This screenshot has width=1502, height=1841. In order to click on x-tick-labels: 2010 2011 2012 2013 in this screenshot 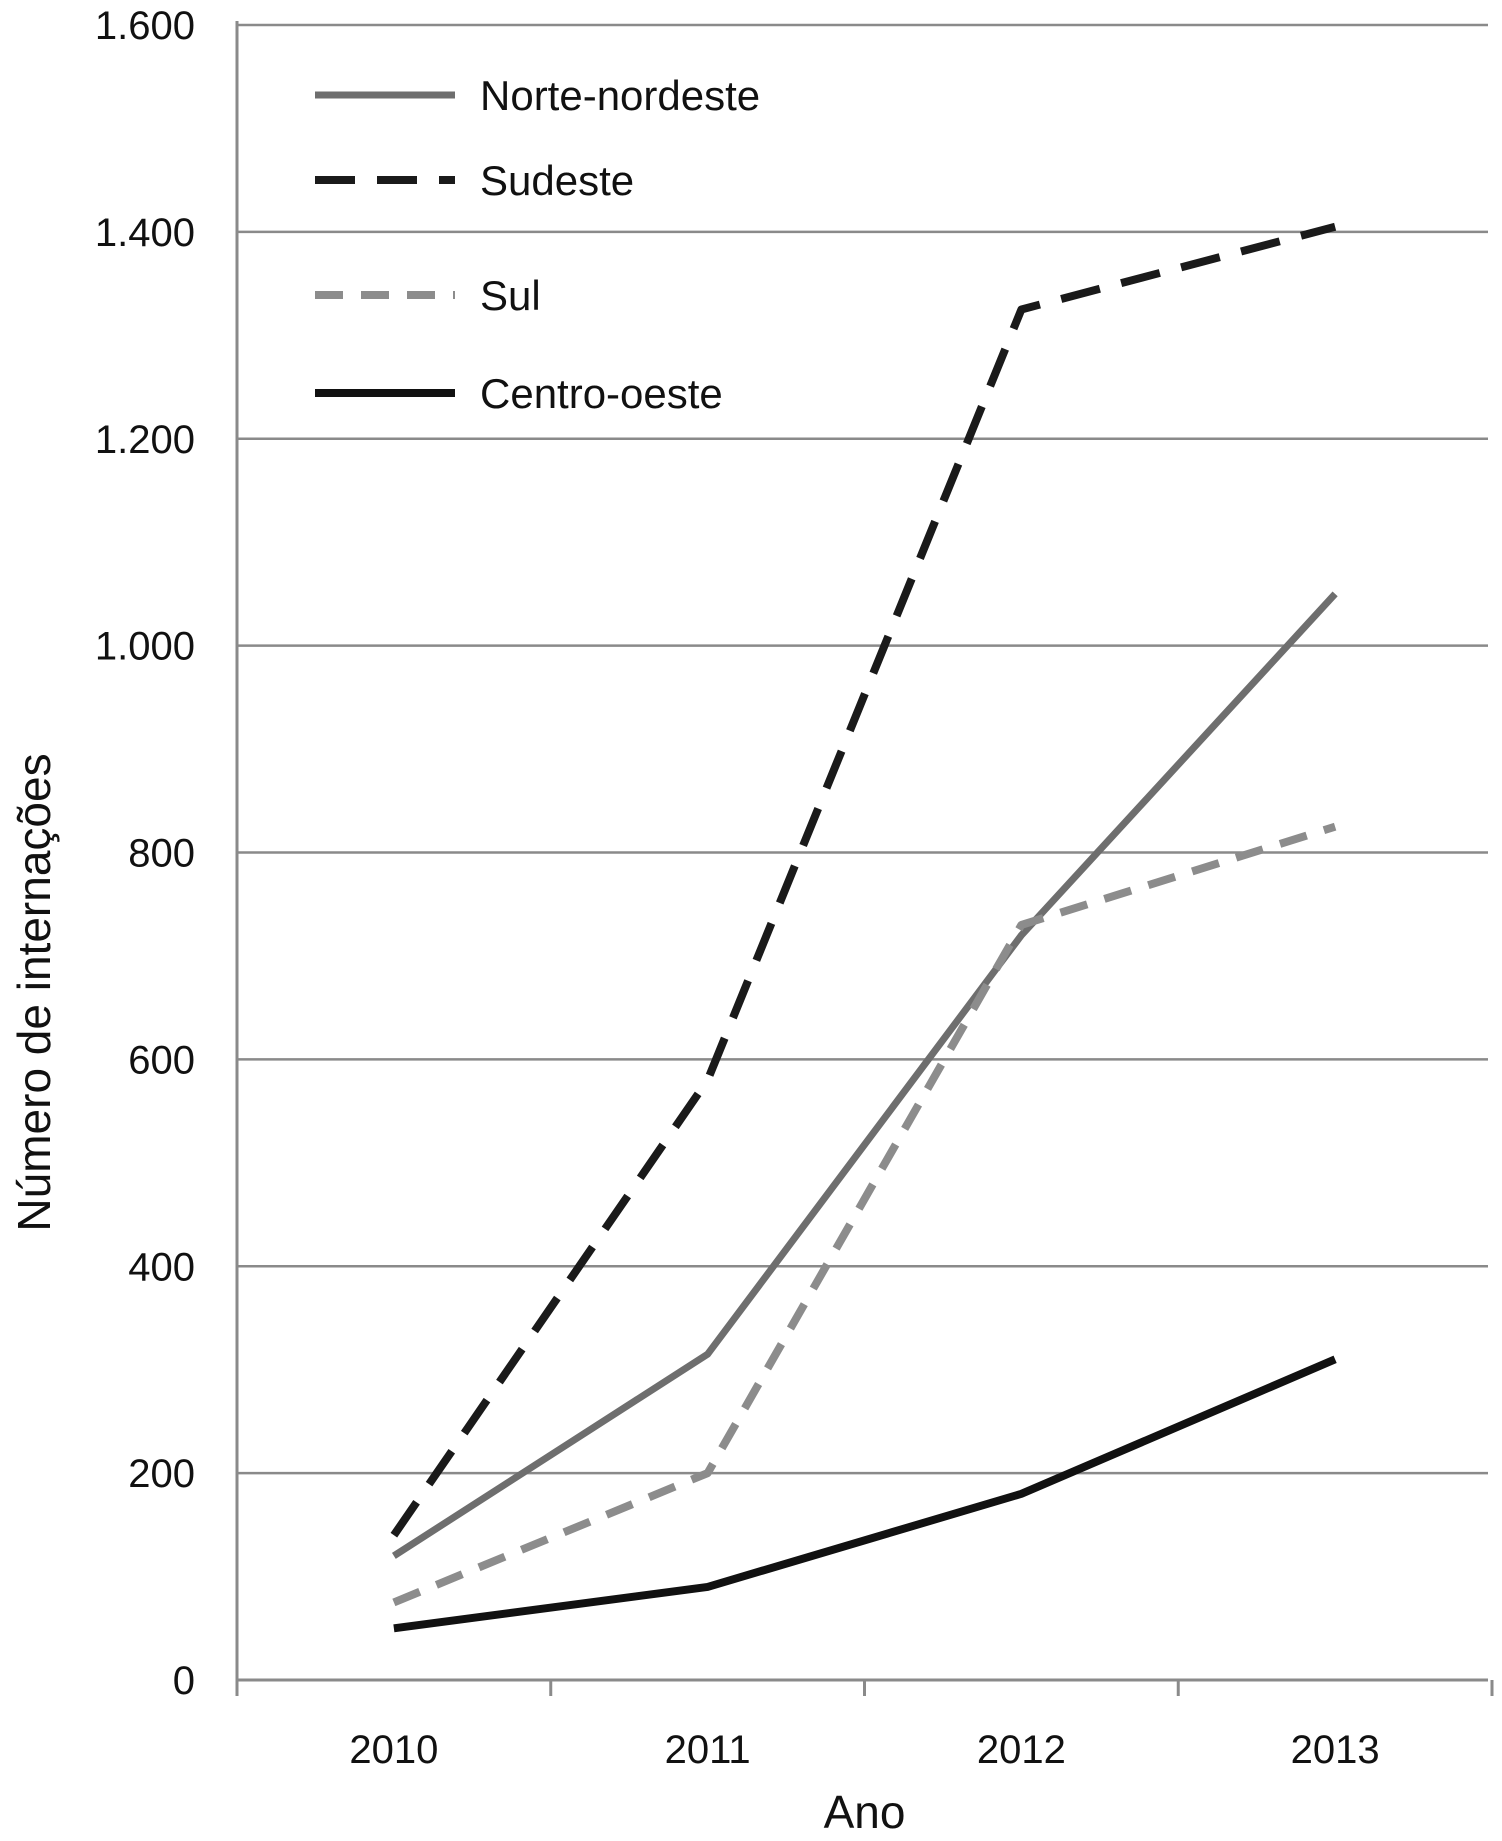, I will do `click(864, 1750)`.